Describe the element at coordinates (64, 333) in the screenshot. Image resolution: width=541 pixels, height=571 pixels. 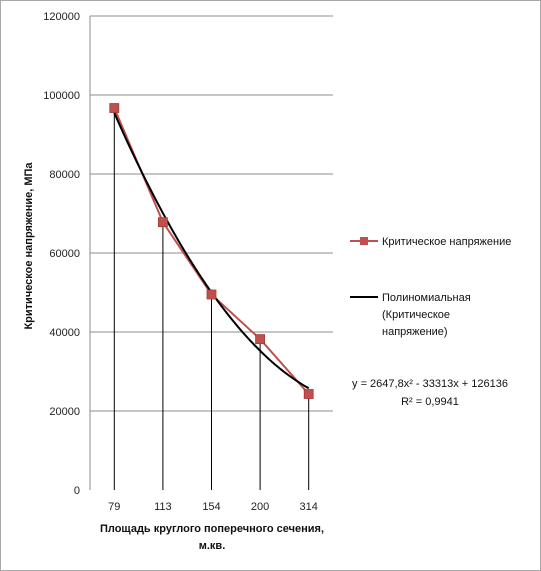
I see `y-tick-40000: 40000` at that location.